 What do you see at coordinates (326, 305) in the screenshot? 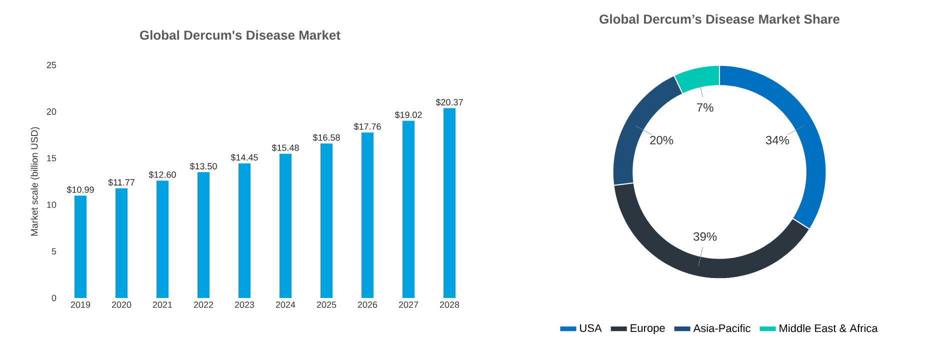
I see `x-tick-label: 2025` at bounding box center [326, 305].